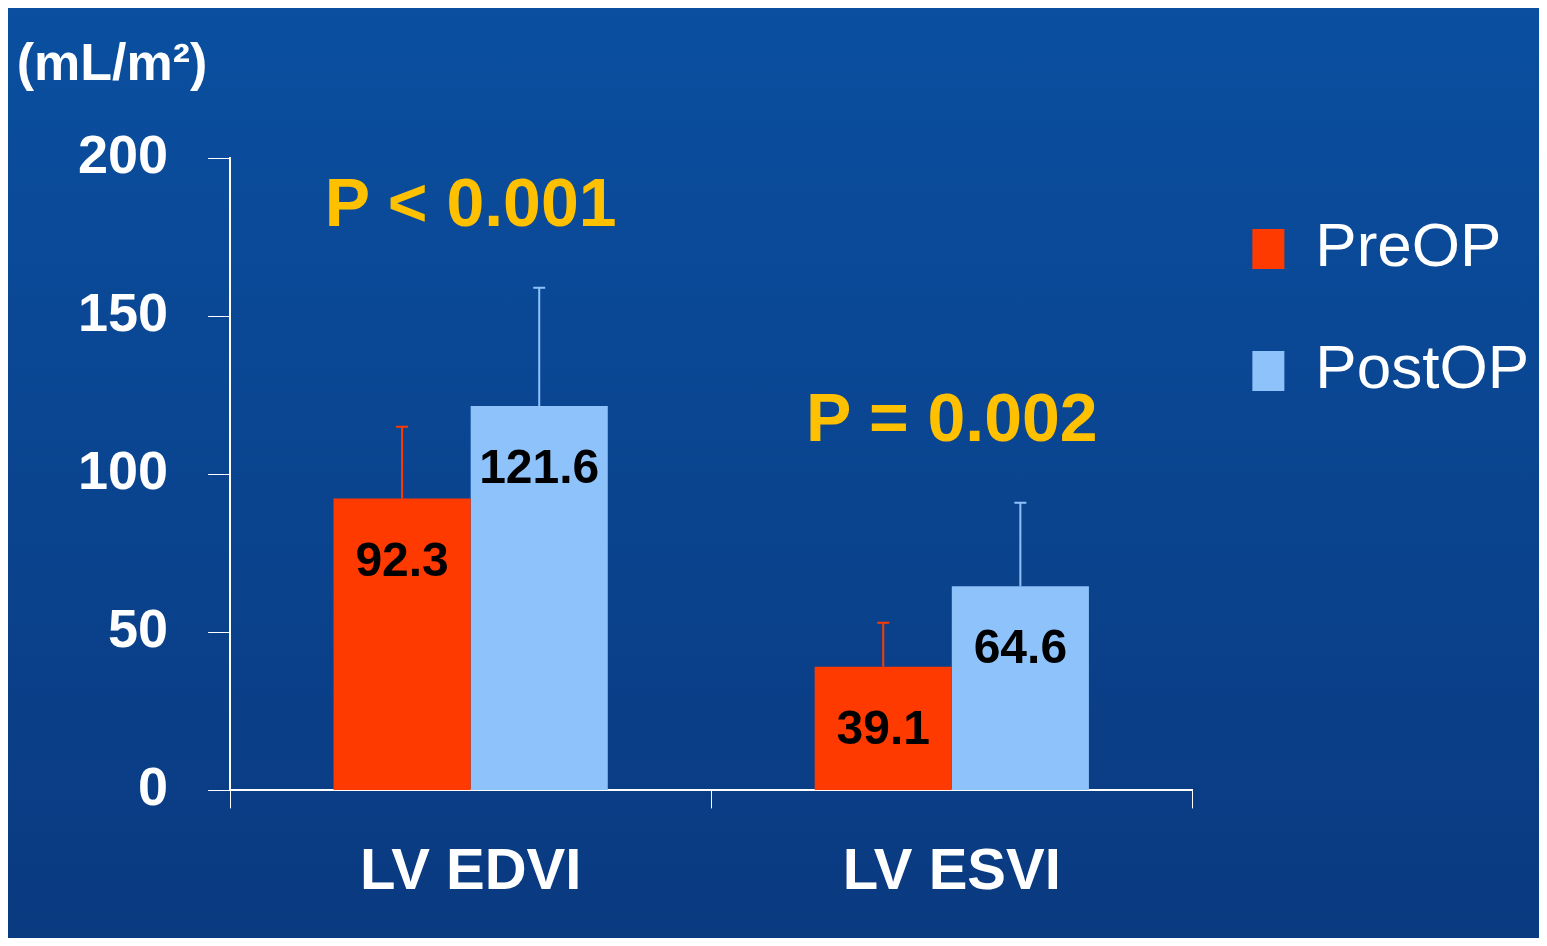 The width and height of the screenshot is (1547, 946). Describe the element at coordinates (153, 786) in the screenshot. I see `y-tick-label: 0` at that location.